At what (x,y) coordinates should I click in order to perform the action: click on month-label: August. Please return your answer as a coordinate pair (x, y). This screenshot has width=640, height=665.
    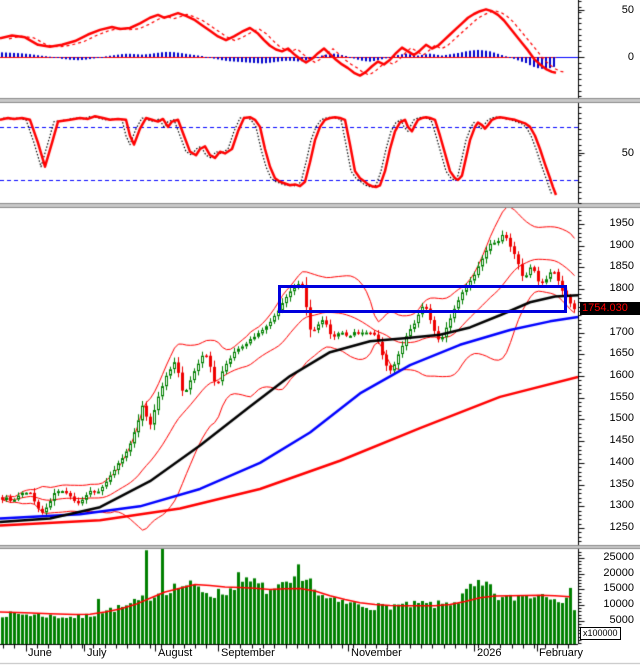
    Looking at the image, I should click on (175, 653).